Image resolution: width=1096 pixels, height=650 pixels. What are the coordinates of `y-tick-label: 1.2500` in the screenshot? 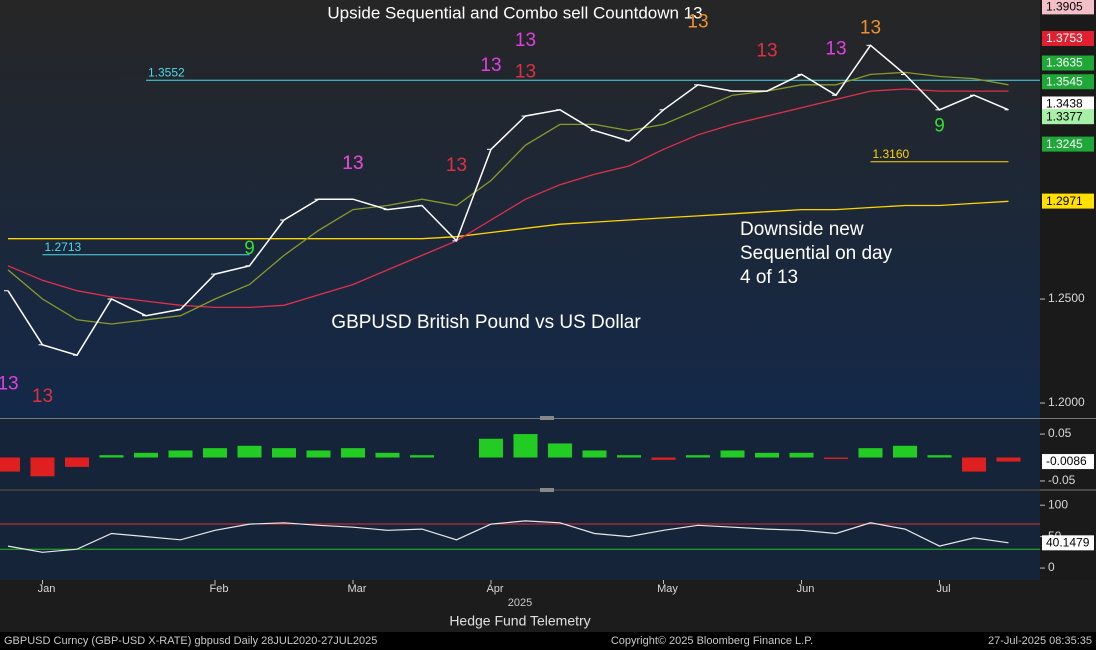 It's located at (1066, 298).